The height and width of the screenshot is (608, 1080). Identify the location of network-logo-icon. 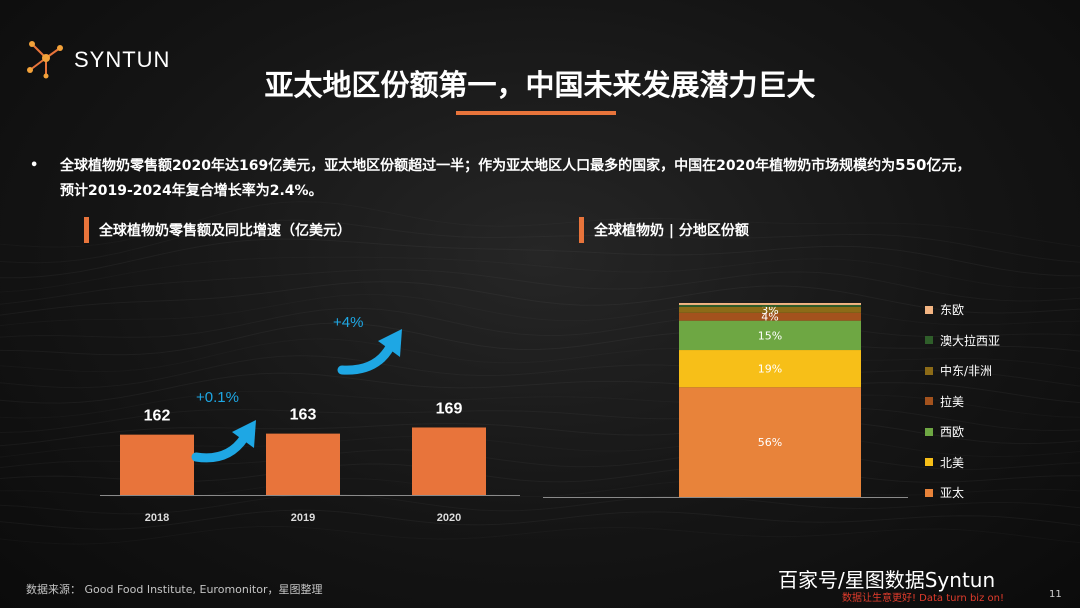
(45, 60).